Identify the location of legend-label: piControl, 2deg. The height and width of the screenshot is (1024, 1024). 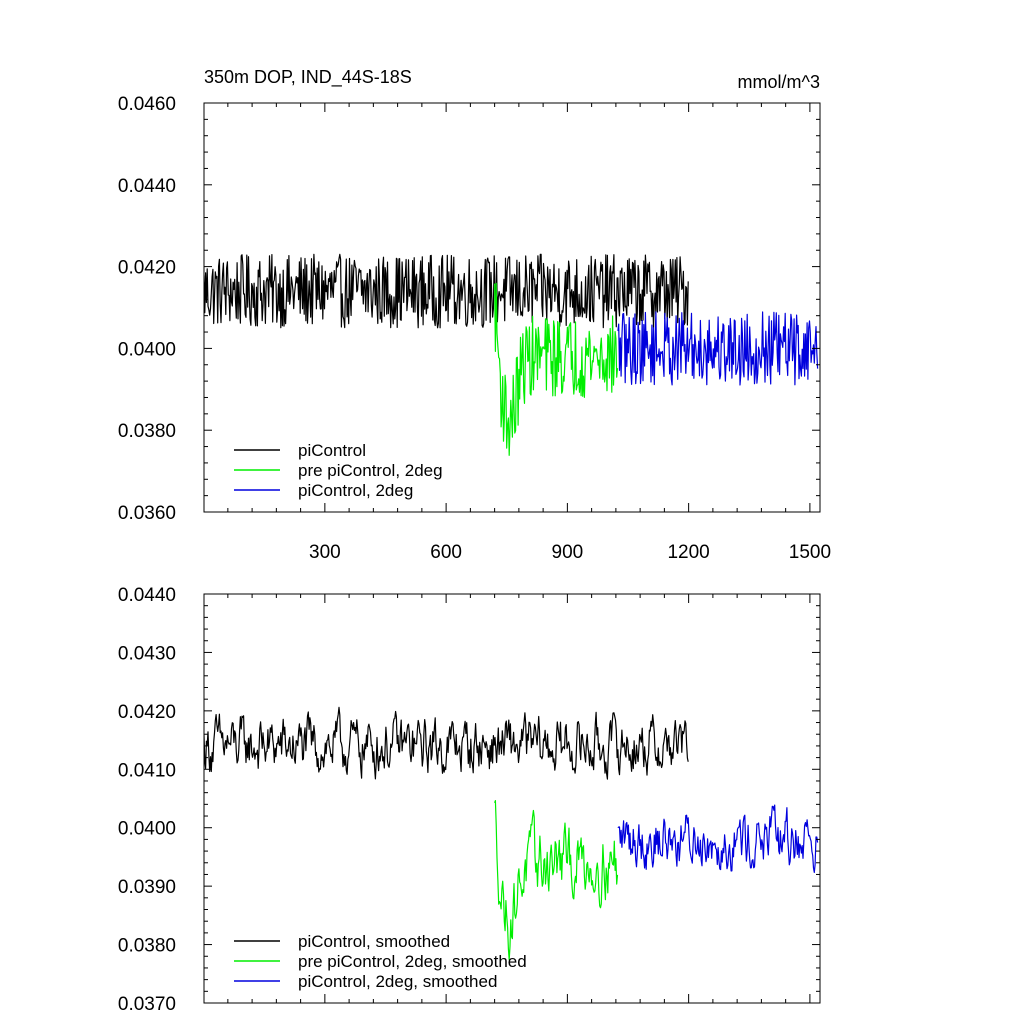
(355, 490).